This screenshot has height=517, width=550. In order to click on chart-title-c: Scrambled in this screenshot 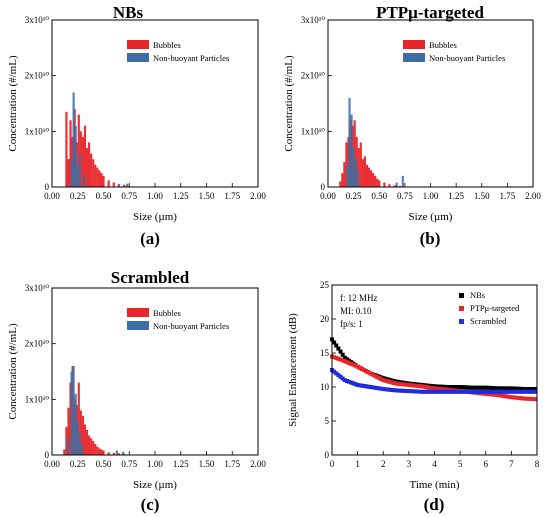, I will do `click(150, 277)`.